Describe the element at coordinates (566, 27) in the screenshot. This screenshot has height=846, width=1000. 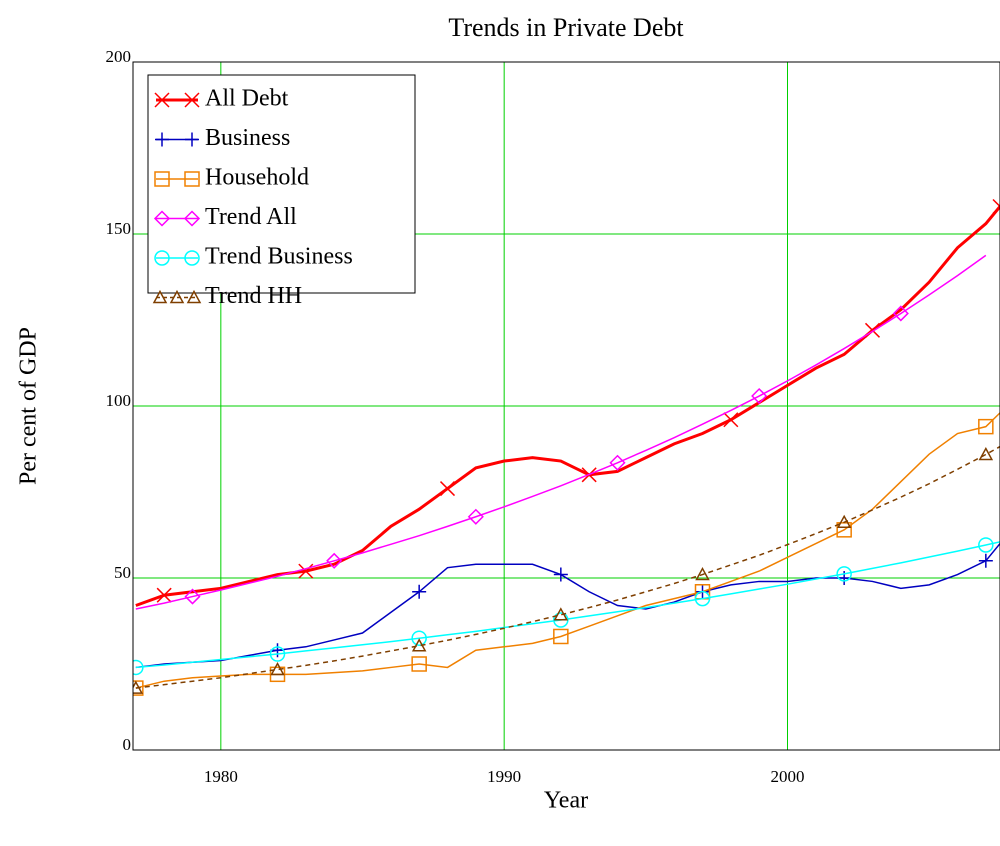
I see `chart-title: Trends in Private Debt` at that location.